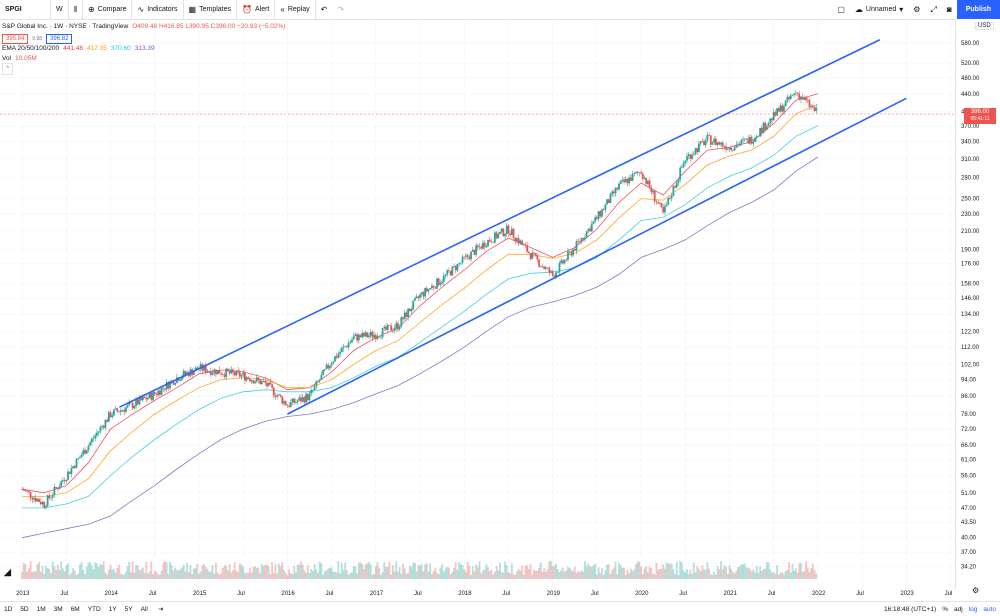 The width and height of the screenshot is (1000, 616). Describe the element at coordinates (978, 9) in the screenshot. I see `publish-button: Publish` at that location.